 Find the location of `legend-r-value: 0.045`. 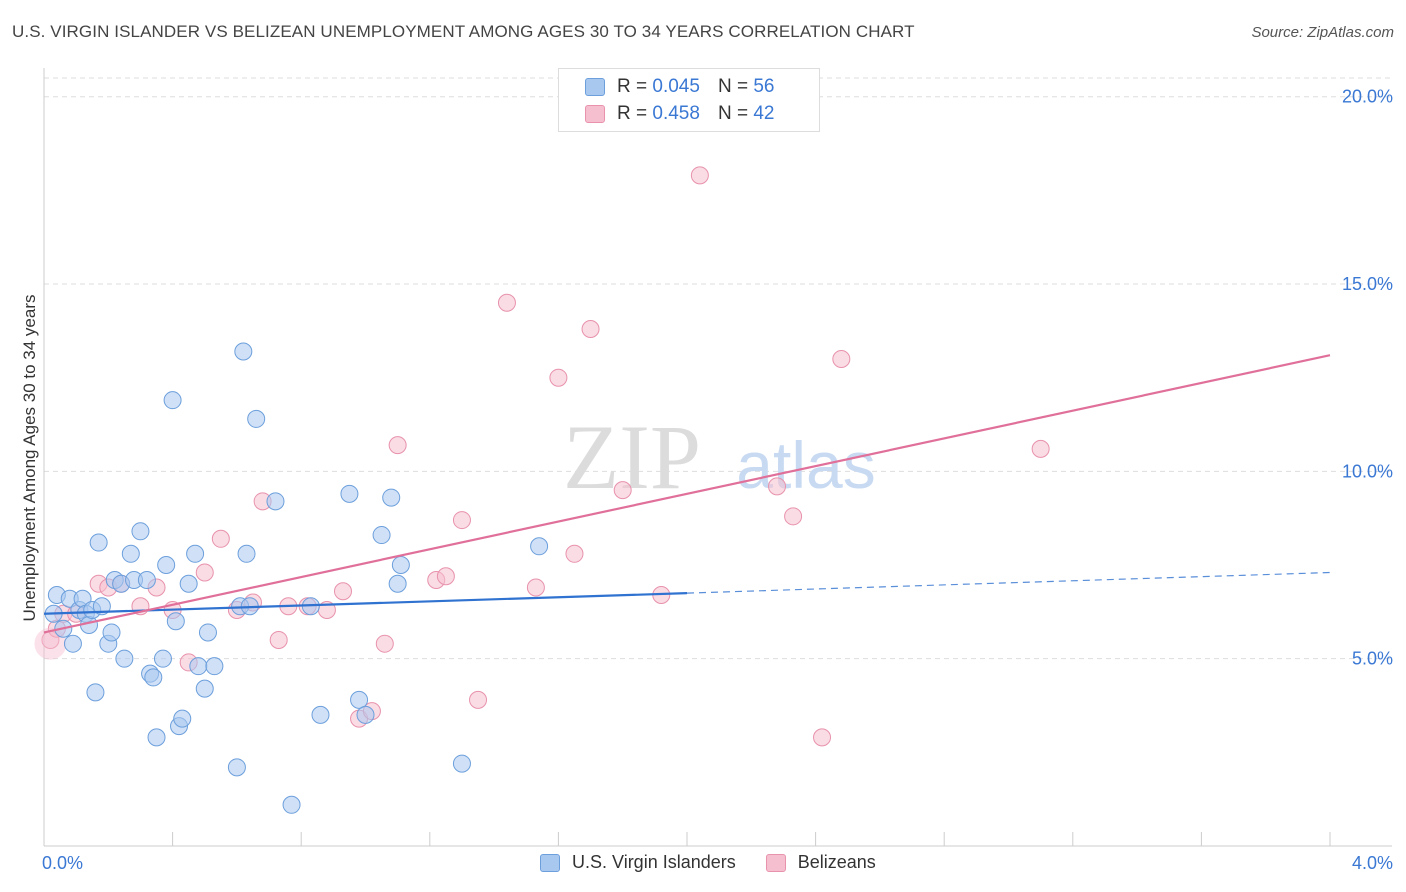

legend-r-value: 0.045 is located at coordinates (676, 86).